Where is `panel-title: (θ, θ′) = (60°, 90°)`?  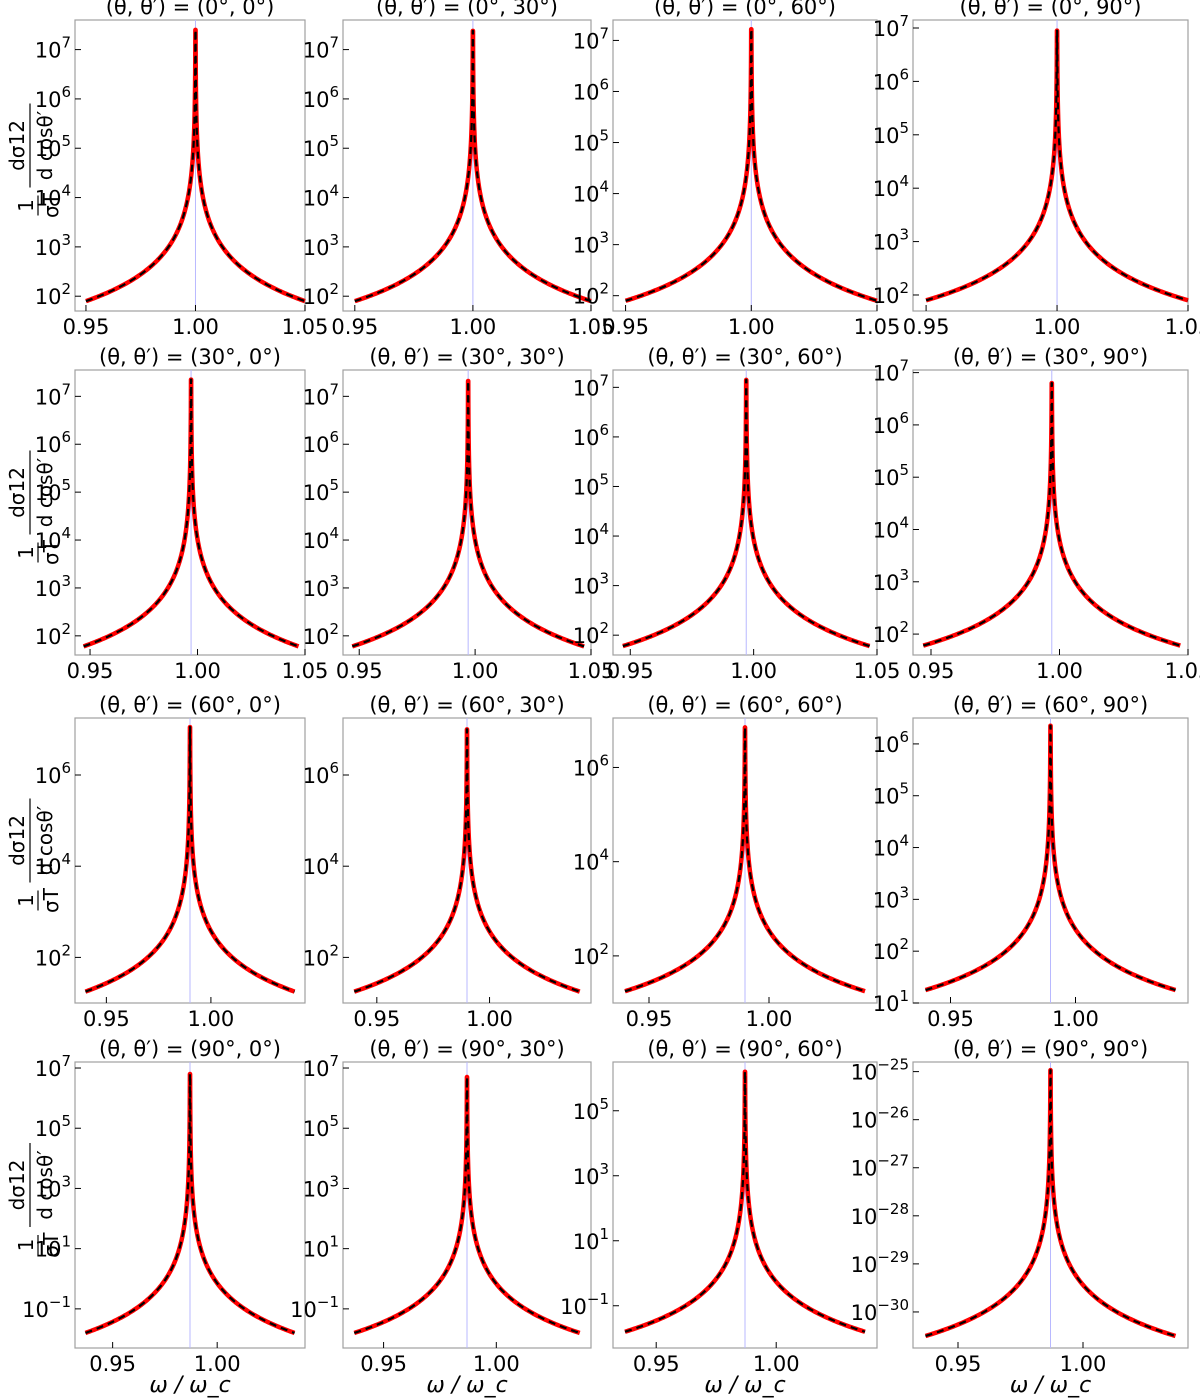
panel-title: (θ, θ′) = (60°, 90°) is located at coordinates (1050, 705).